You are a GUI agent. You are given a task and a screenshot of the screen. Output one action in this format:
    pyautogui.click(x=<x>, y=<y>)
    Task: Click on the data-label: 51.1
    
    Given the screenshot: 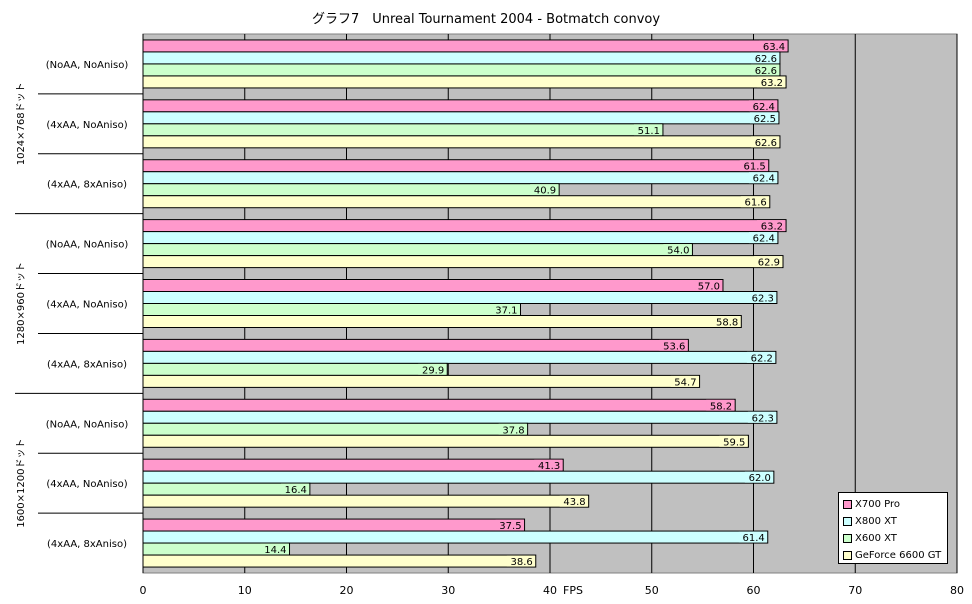 What is the action you would take?
    pyautogui.click(x=649, y=131)
    